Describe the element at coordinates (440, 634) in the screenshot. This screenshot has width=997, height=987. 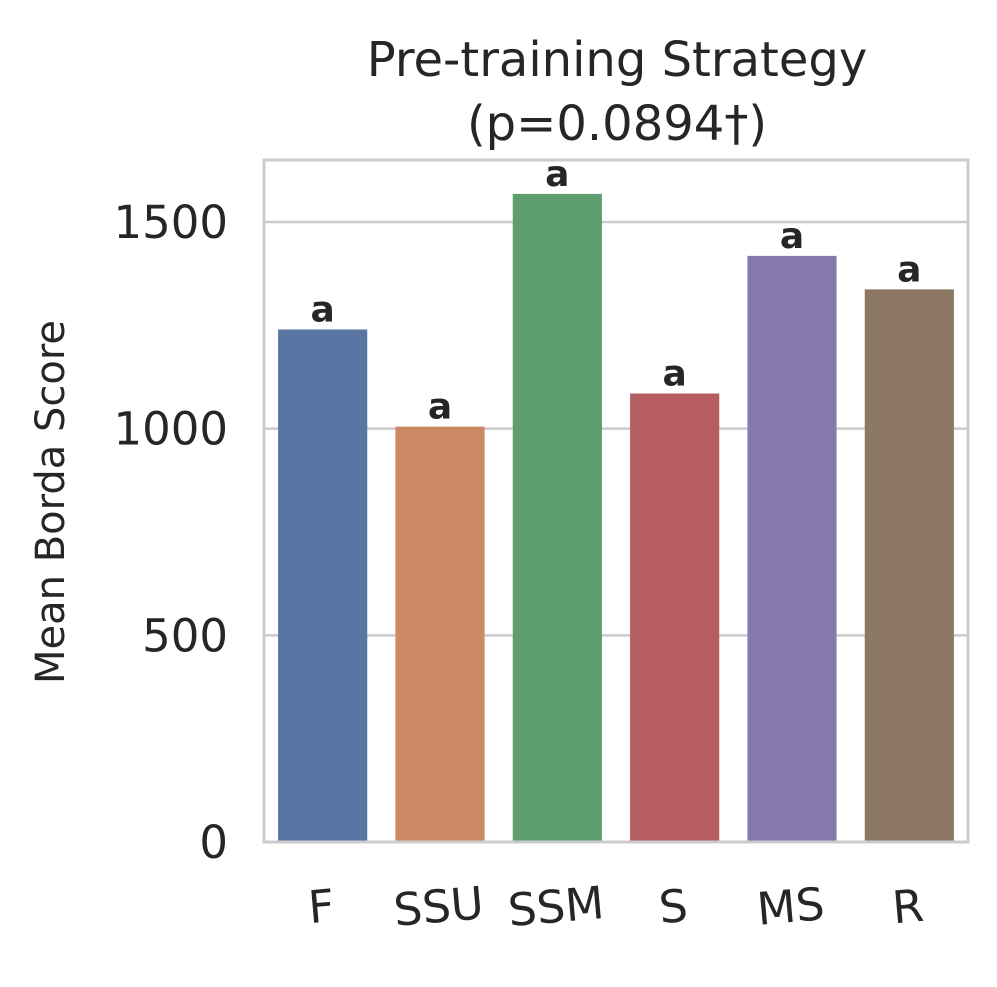
I see `bar-ssu` at that location.